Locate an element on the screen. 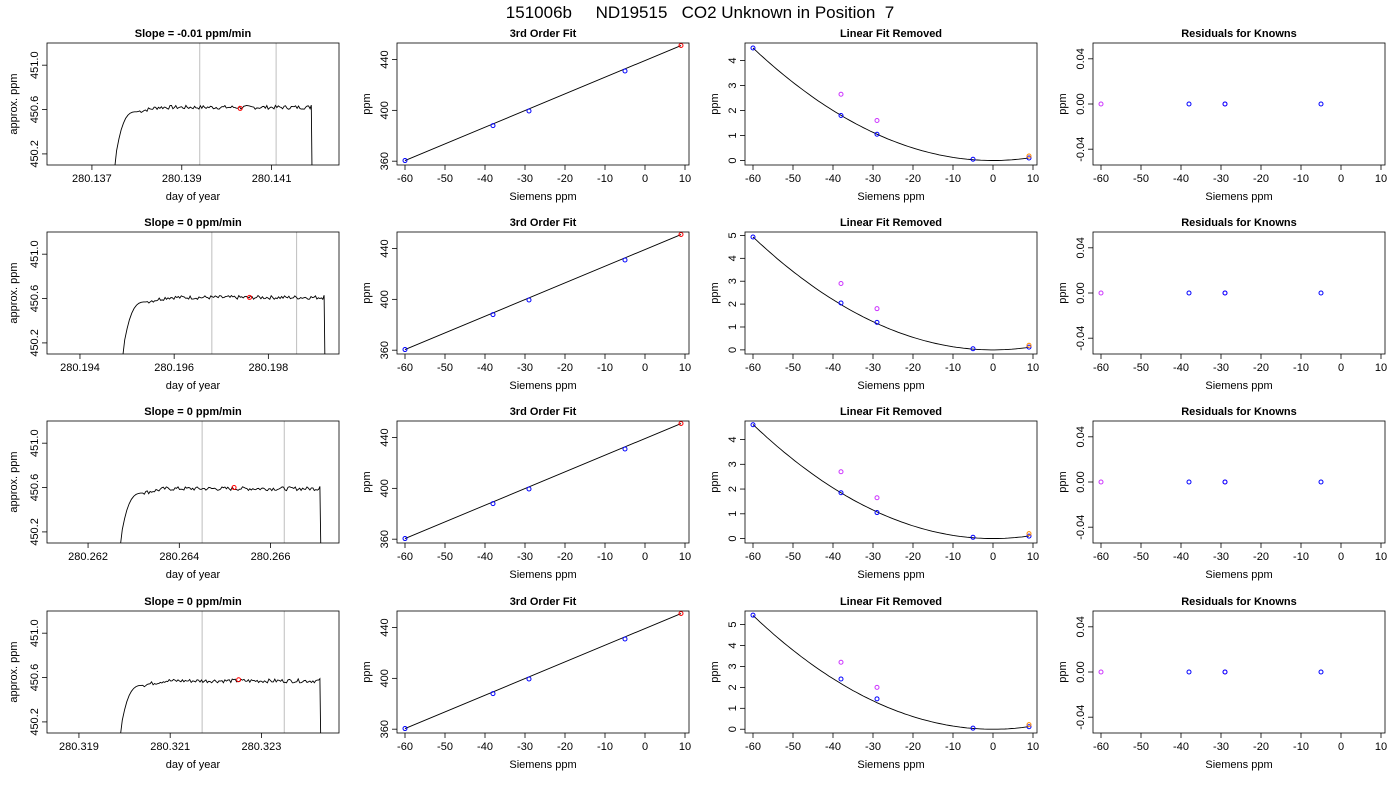 Image resolution: width=1400 pixels, height=800 pixels. chart-title: Residuals for Knowns is located at coordinates (1239, 602).